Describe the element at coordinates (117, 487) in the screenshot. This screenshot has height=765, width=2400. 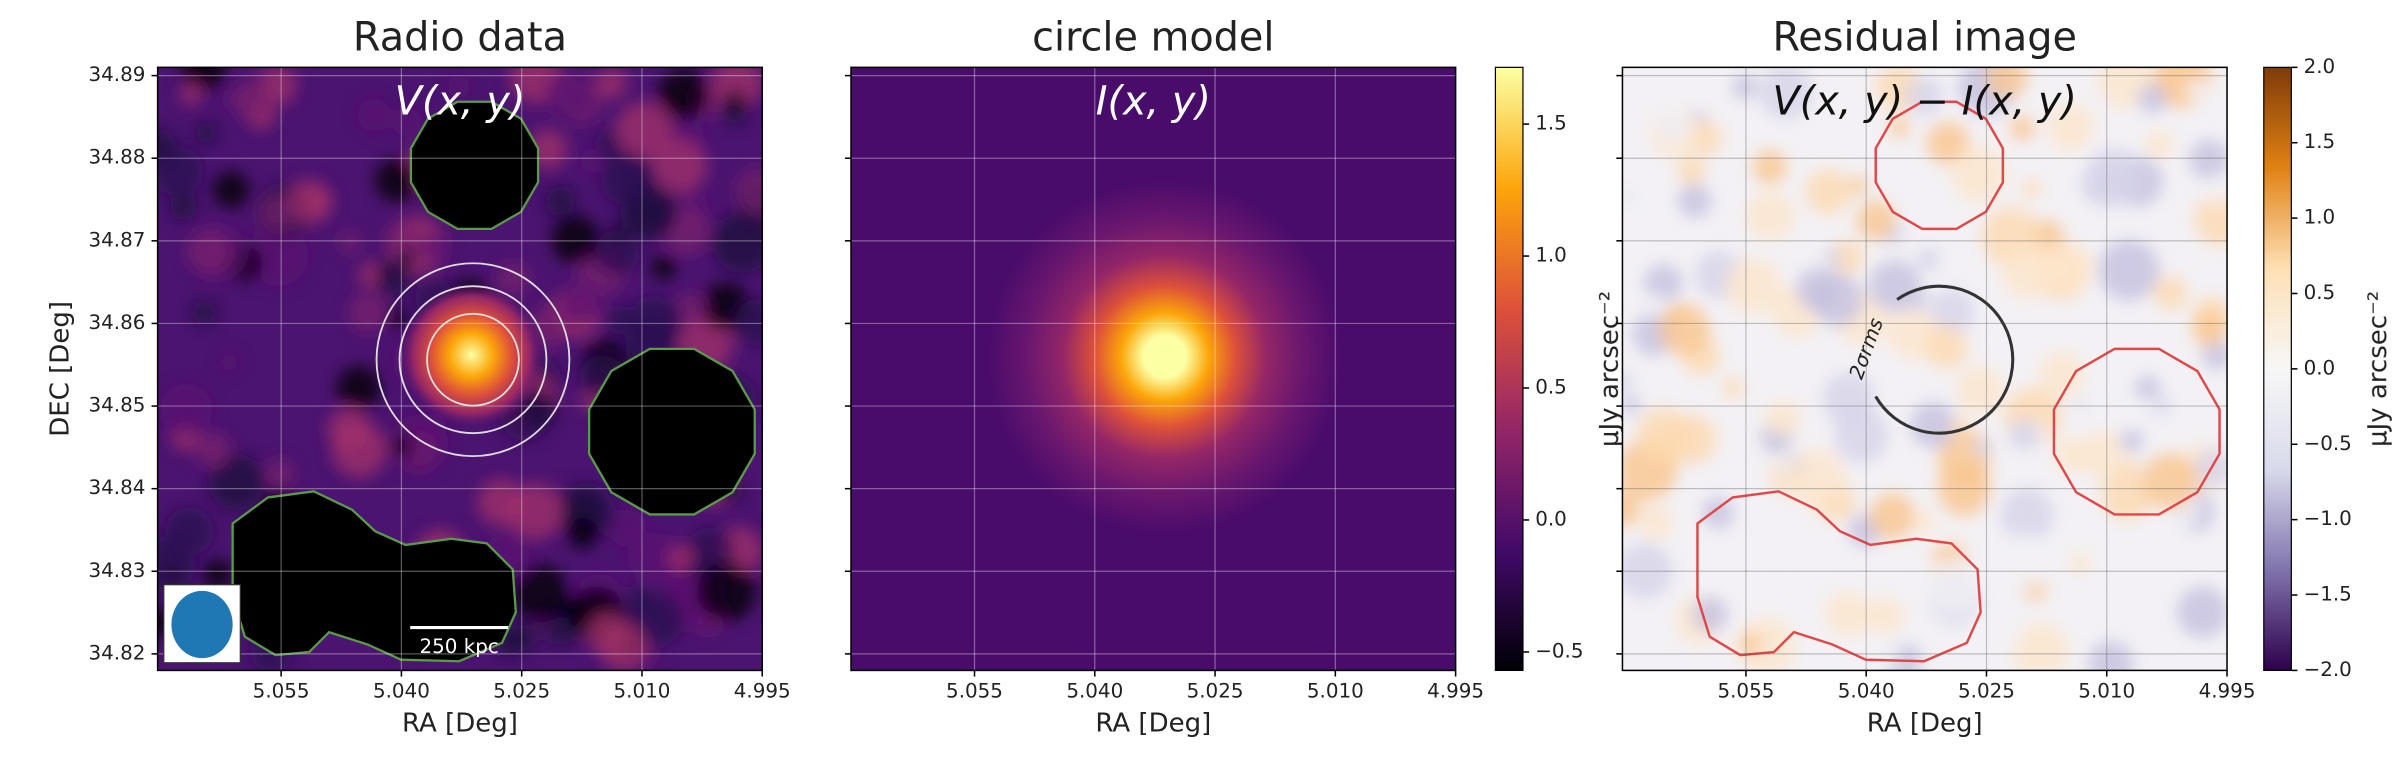
I see `y-tick-label: 34.84` at that location.